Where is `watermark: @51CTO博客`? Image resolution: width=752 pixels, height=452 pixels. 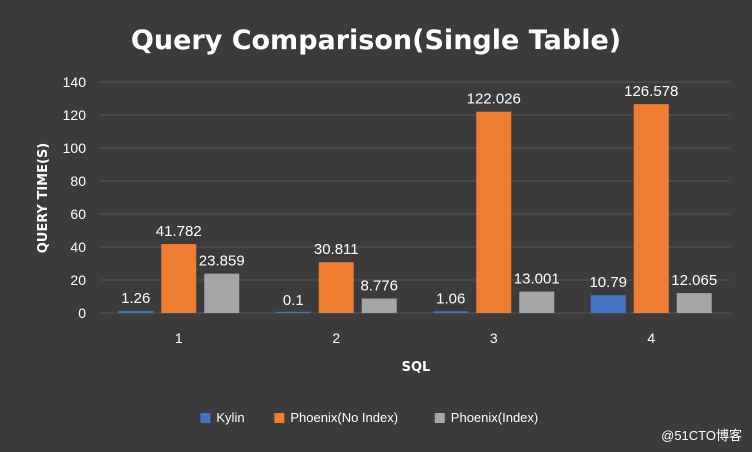 watermark: @51CTO博客 is located at coordinates (701, 435).